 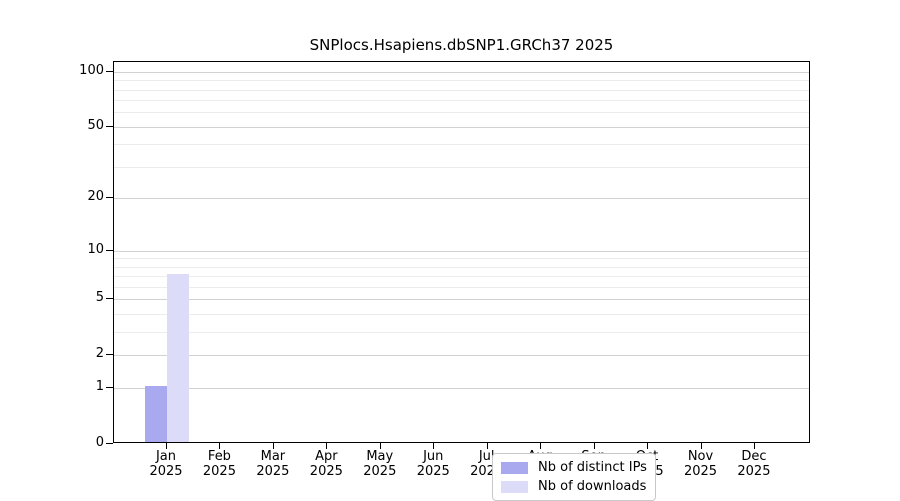 What do you see at coordinates (166, 456) in the screenshot?
I see `x-tick-month: Jan` at bounding box center [166, 456].